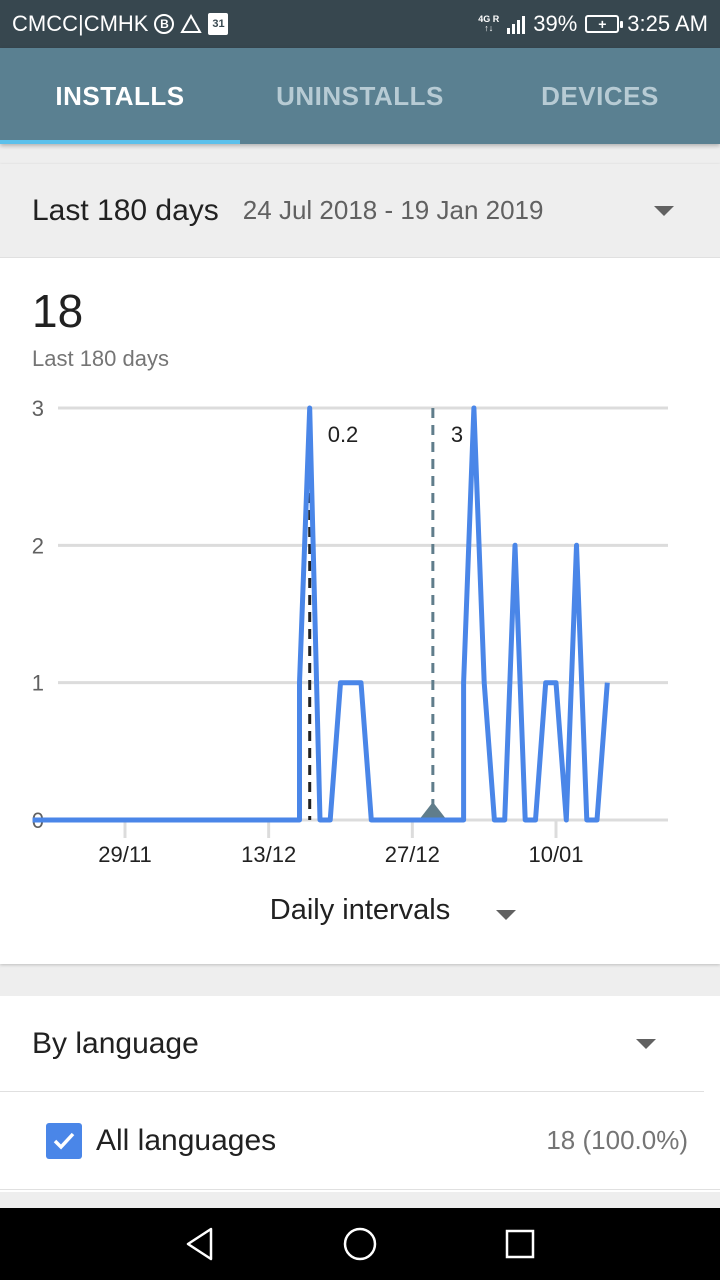 Image resolution: width=720 pixels, height=1280 pixels. I want to click on x-tick-label: 29/11, so click(124, 854).